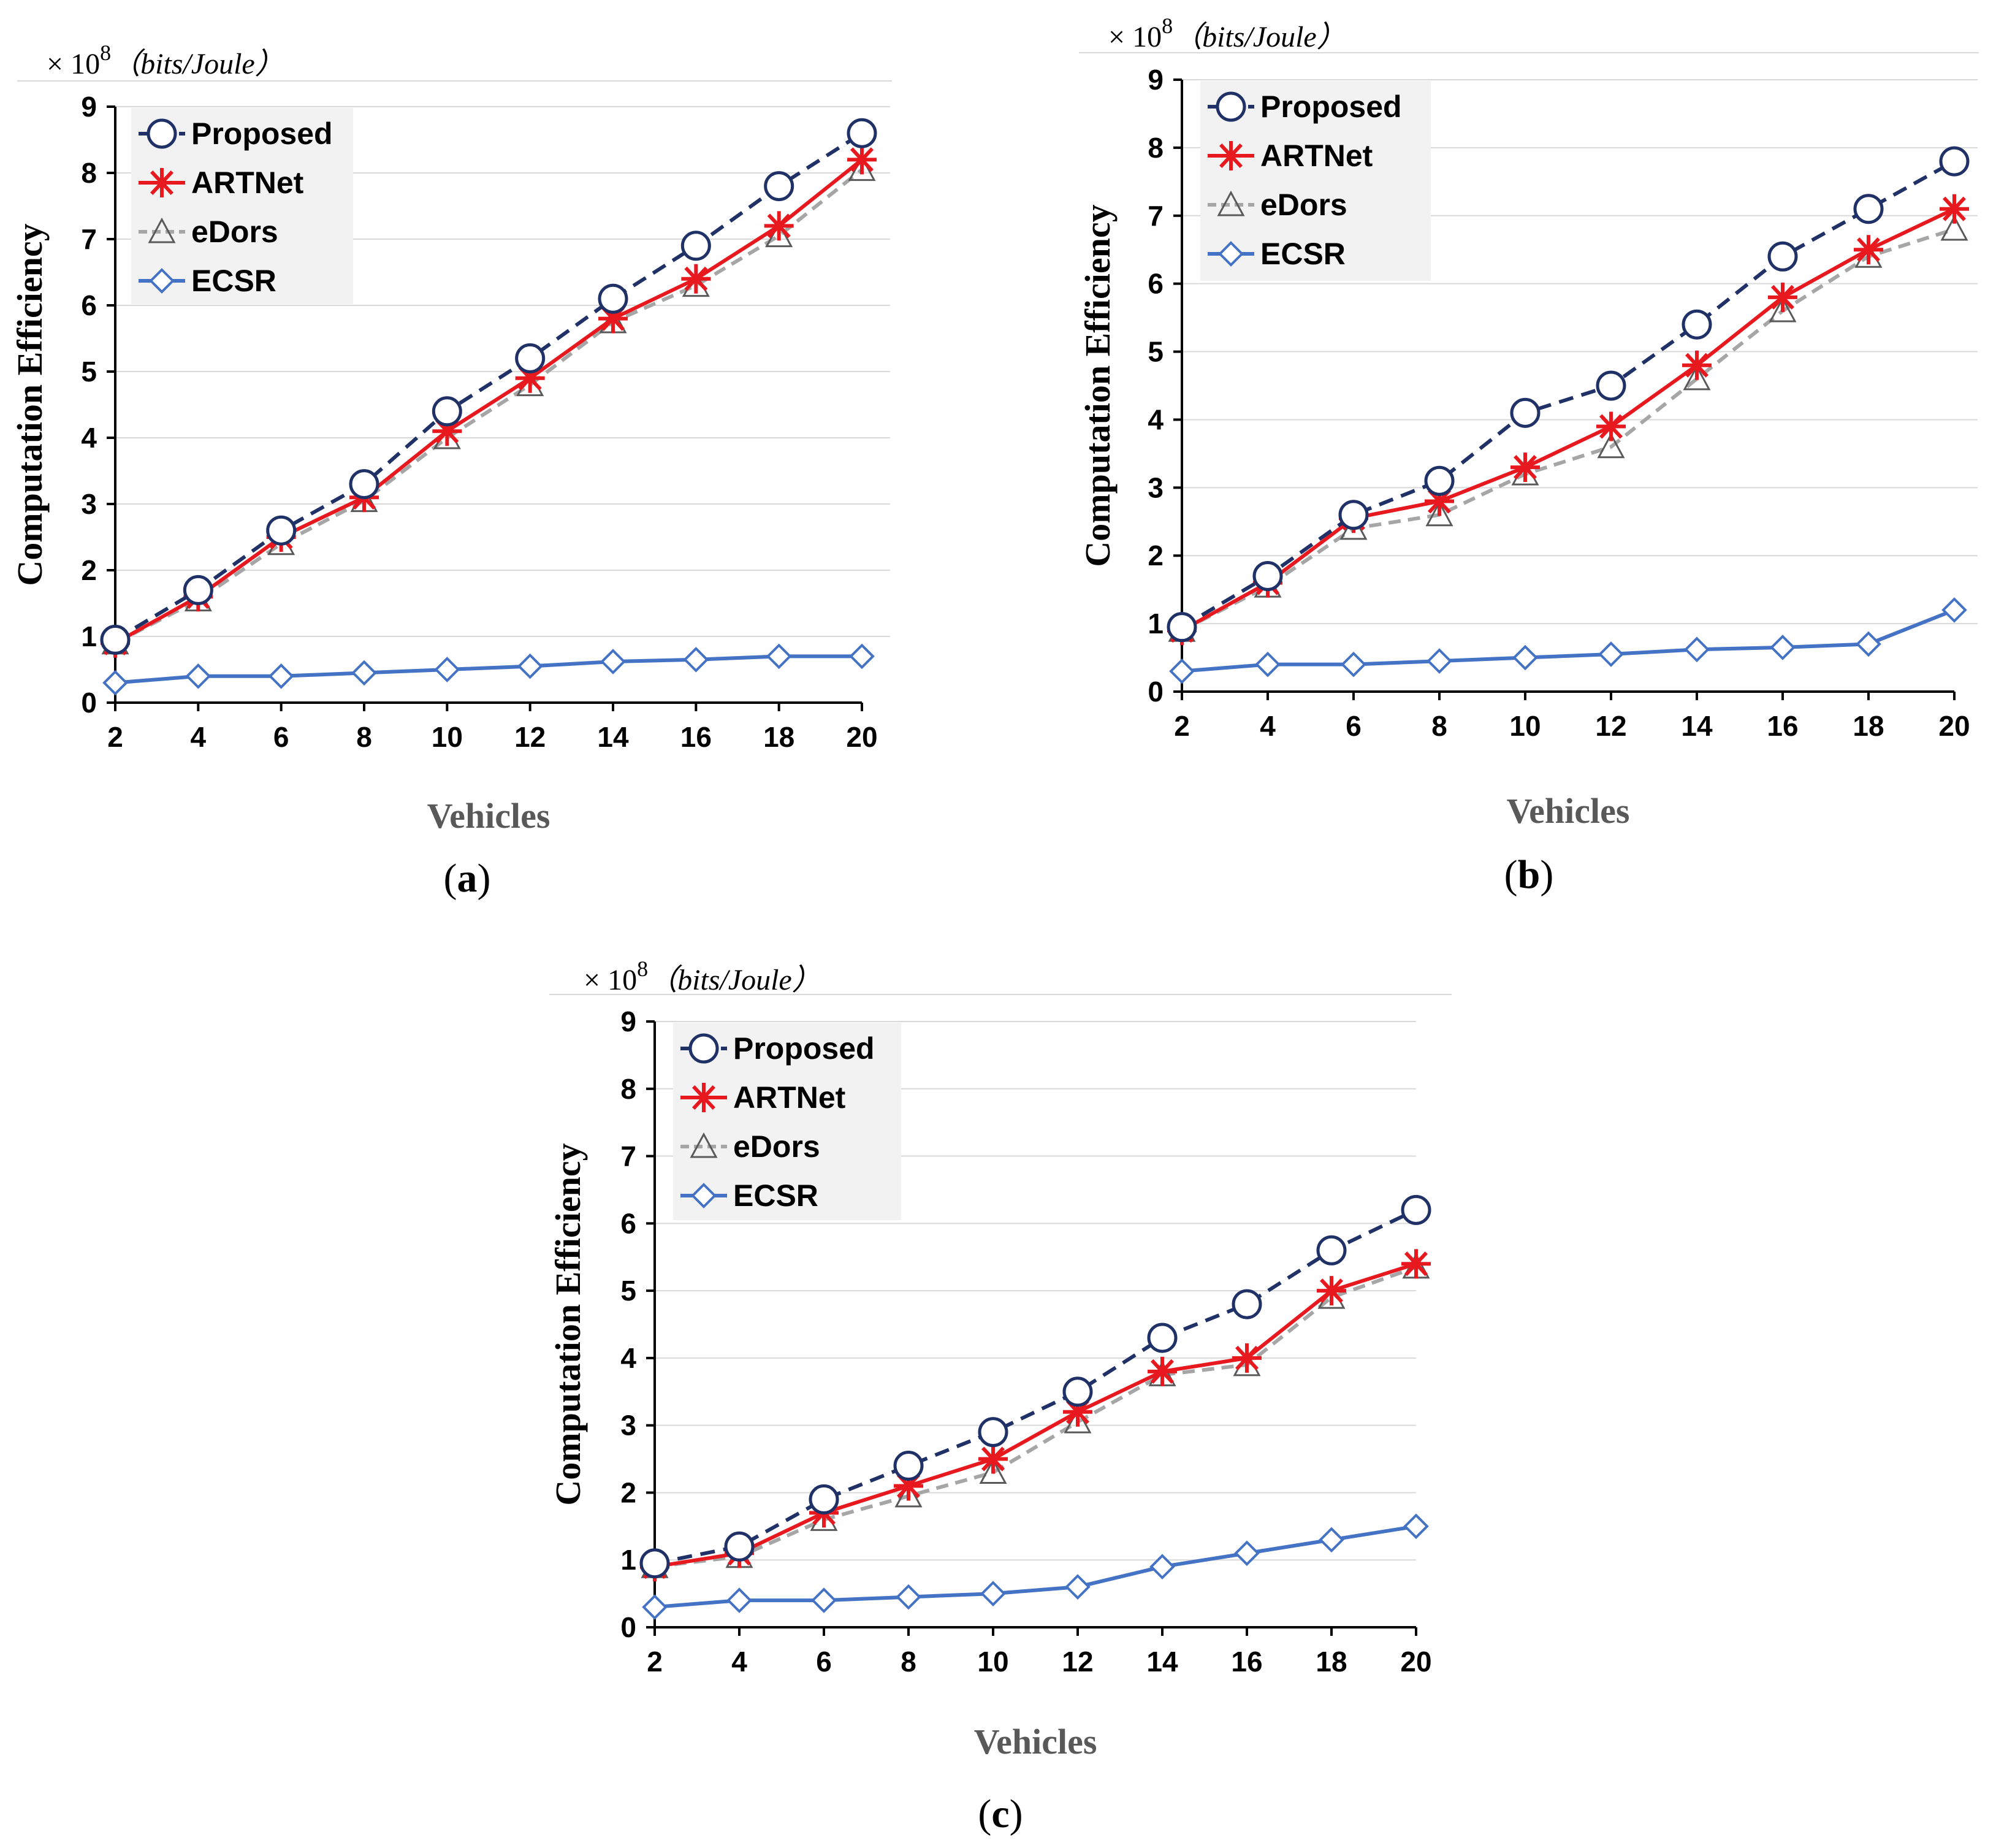 The image size is (1996, 1848). What do you see at coordinates (1156, 284) in the screenshot?
I see `y-tick-label: 6` at bounding box center [1156, 284].